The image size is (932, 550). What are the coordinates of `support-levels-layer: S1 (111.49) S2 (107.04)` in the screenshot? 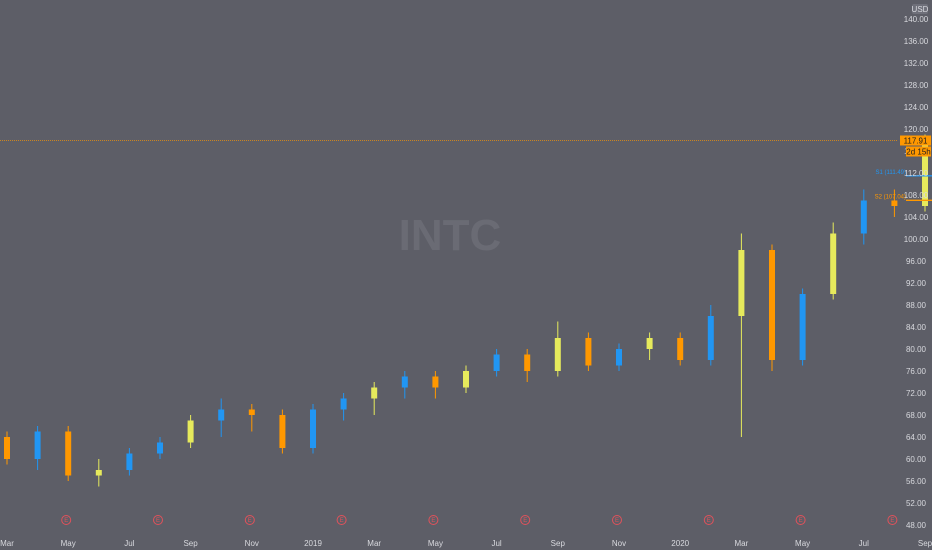 It's located at (903, 185).